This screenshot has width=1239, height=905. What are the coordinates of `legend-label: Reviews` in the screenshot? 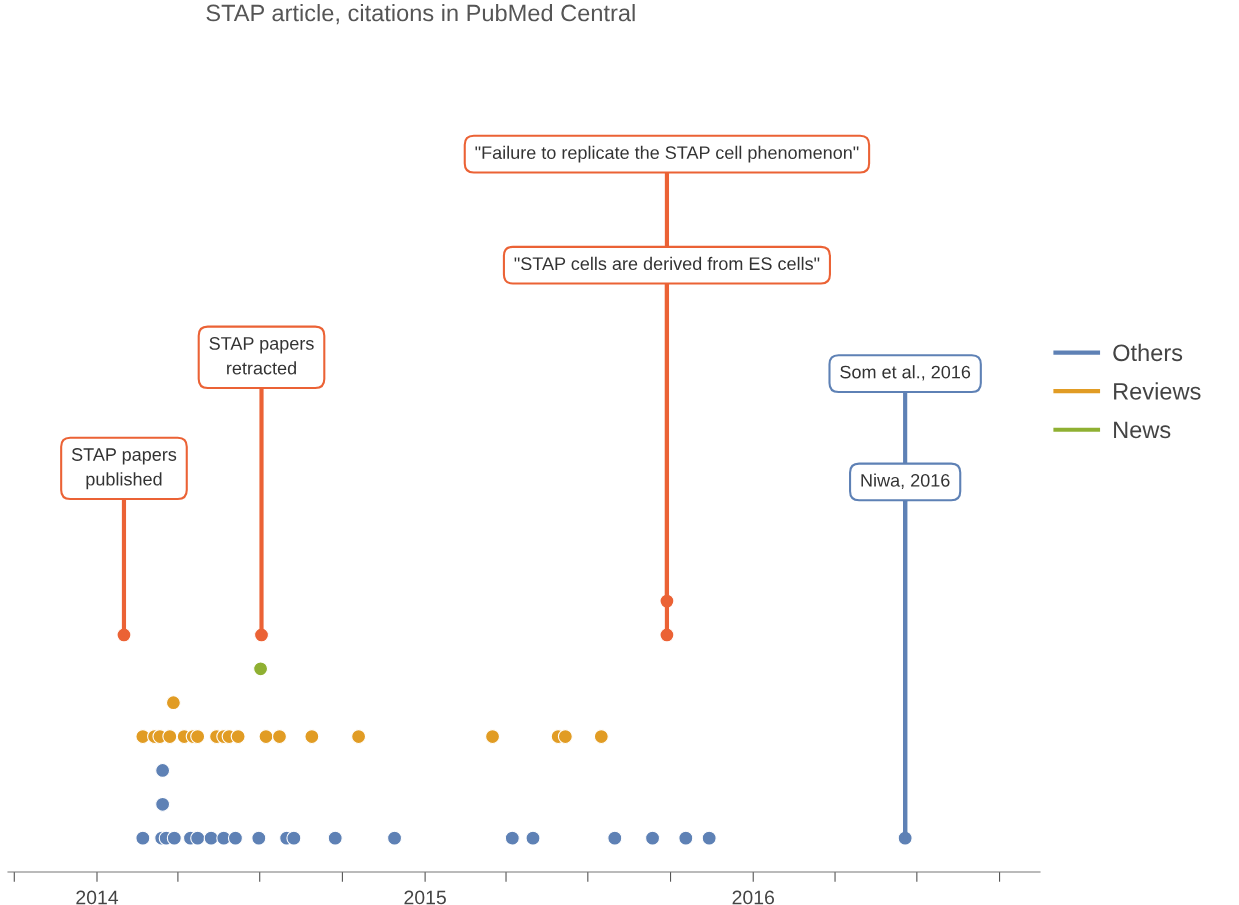 It's located at (1157, 391).